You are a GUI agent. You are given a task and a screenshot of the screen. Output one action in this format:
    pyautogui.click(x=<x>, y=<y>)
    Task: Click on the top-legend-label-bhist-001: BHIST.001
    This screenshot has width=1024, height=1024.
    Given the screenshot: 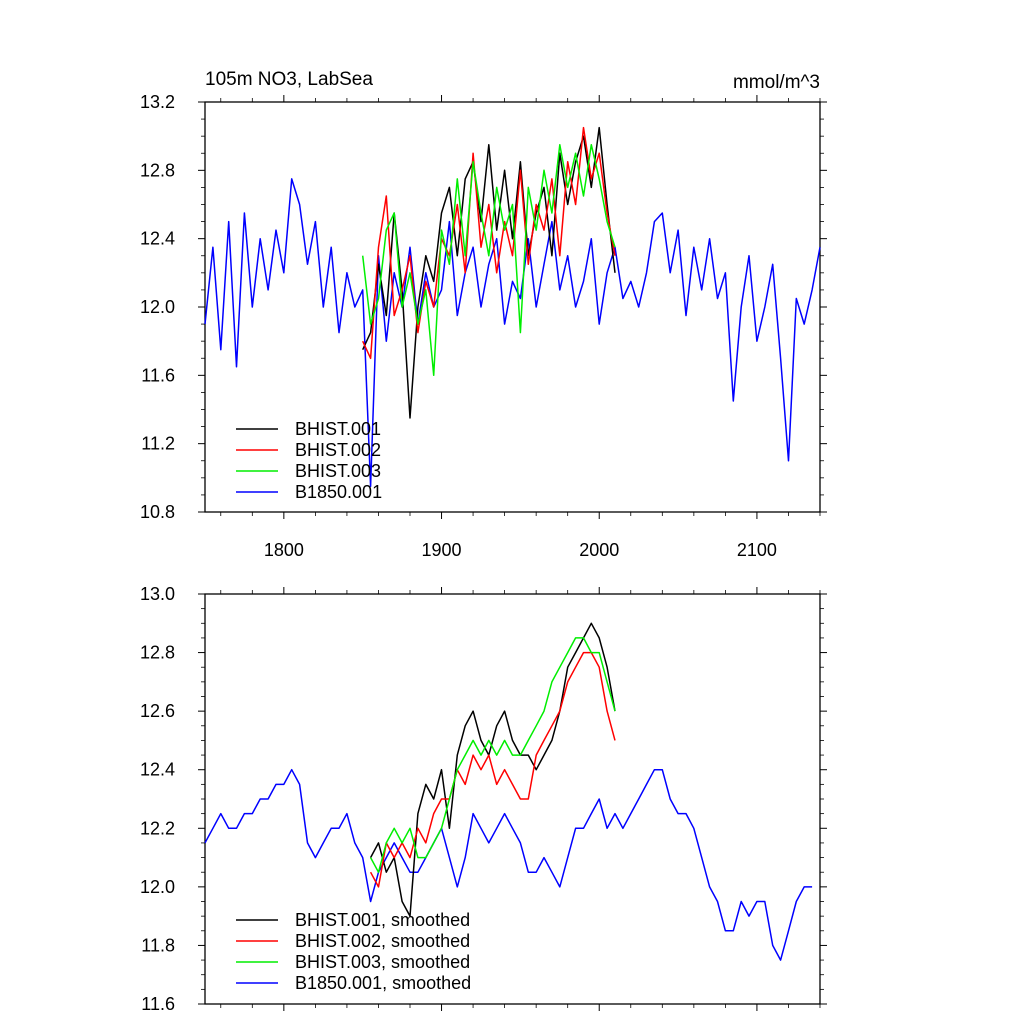 What is the action you would take?
    pyautogui.click(x=338, y=429)
    